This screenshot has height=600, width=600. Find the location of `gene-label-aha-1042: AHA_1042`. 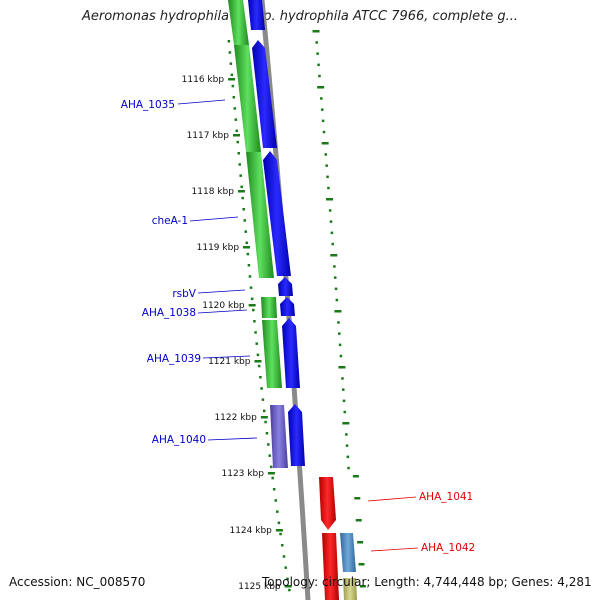

gene-label-aha-1042: AHA_1042 is located at coordinates (448, 548).